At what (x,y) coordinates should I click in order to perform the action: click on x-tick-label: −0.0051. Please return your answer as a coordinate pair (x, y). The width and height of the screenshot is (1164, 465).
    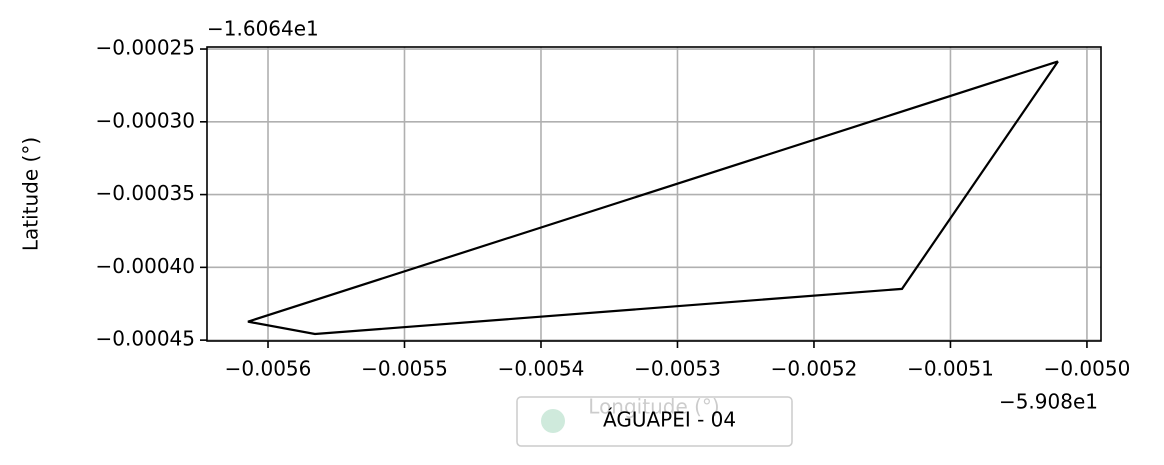
    Looking at the image, I should click on (950, 369).